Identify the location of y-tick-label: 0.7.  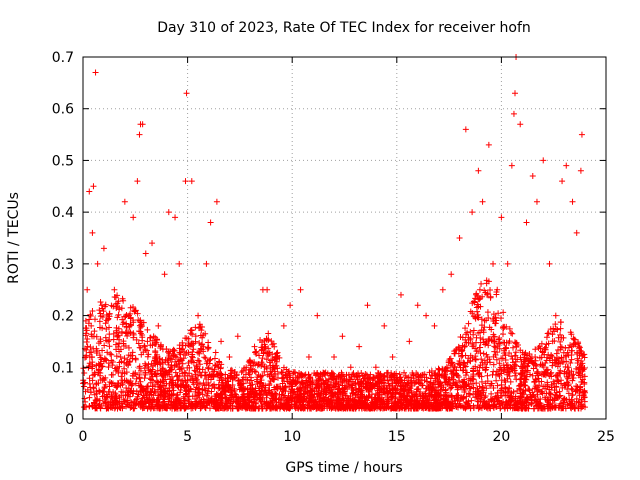
(63, 58).